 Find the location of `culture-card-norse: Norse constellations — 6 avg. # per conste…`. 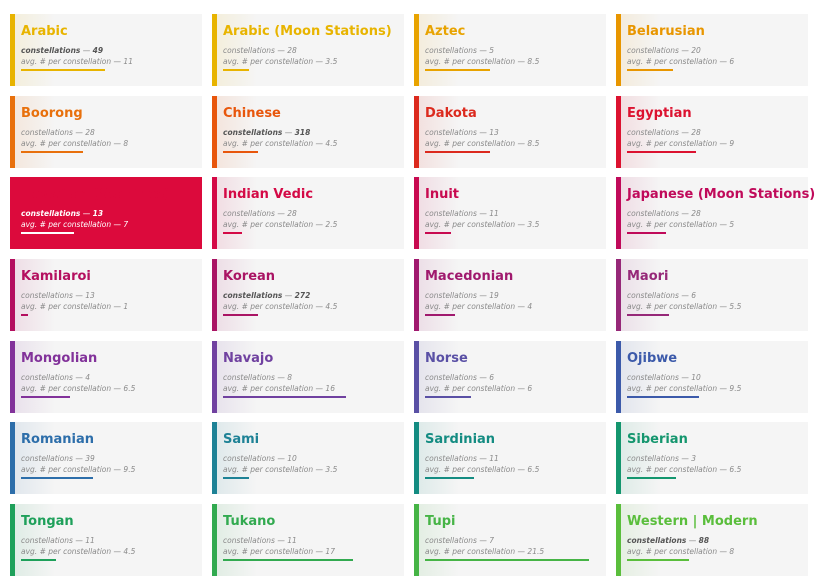

culture-card-norse: Norse constellations — 6 avg. # per conste… is located at coordinates (510, 377).